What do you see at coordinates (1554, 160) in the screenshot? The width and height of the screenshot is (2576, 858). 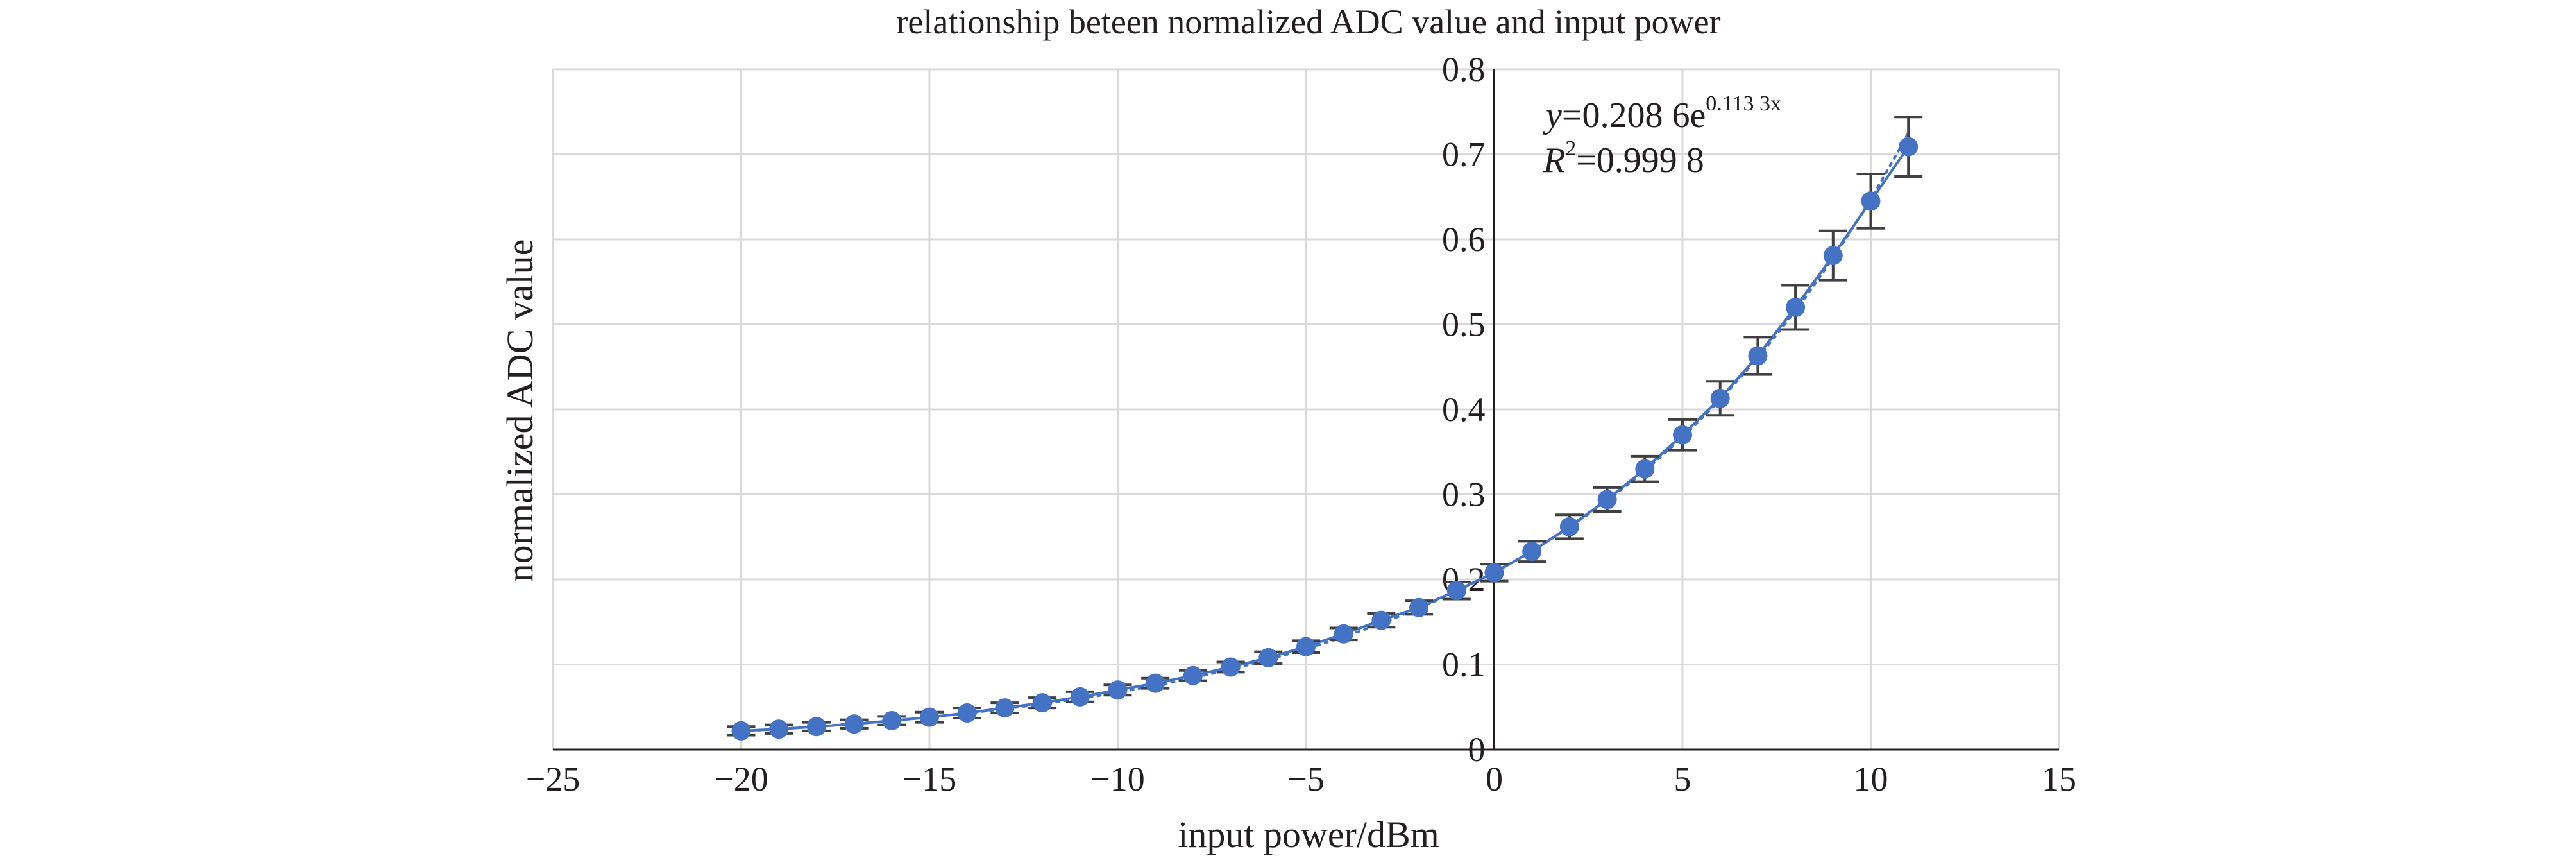 I see `r2-r: R` at bounding box center [1554, 160].